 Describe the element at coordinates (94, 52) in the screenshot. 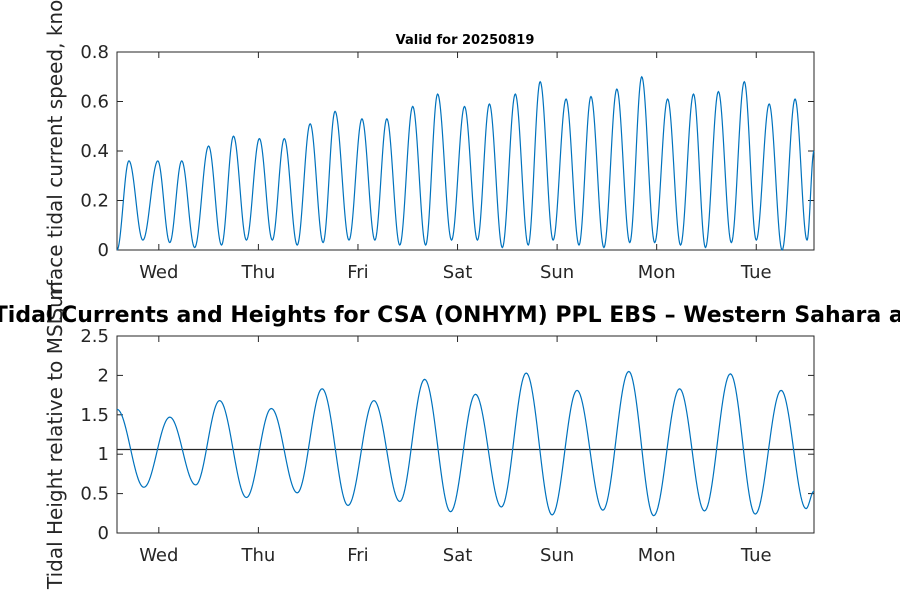

I see `current-speed-y-tick-label: 0.8` at that location.